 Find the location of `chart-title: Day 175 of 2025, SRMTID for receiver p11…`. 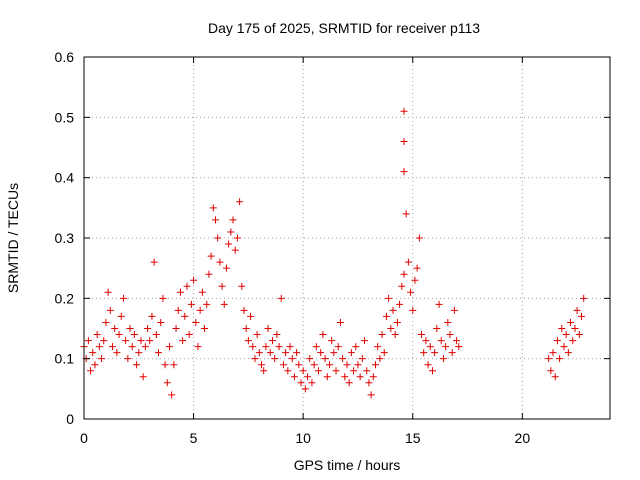

chart-title: Day 175 of 2025, SRMTID for receiver p11… is located at coordinates (344, 28).